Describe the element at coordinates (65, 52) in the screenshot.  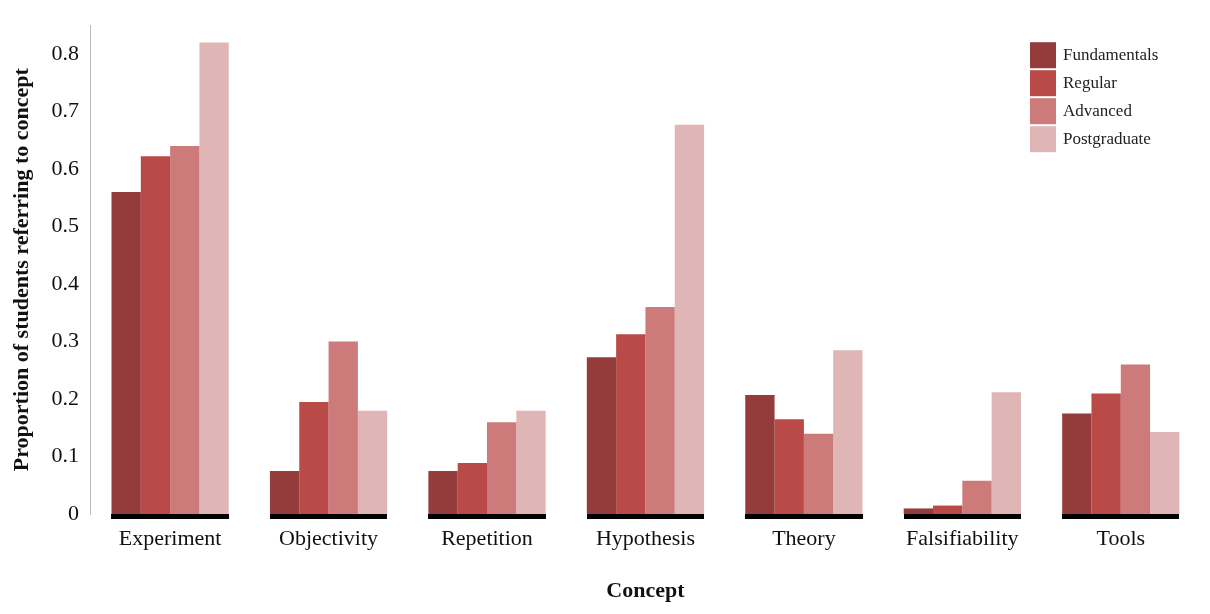
I see `y-tick-label: 0.8` at that location.